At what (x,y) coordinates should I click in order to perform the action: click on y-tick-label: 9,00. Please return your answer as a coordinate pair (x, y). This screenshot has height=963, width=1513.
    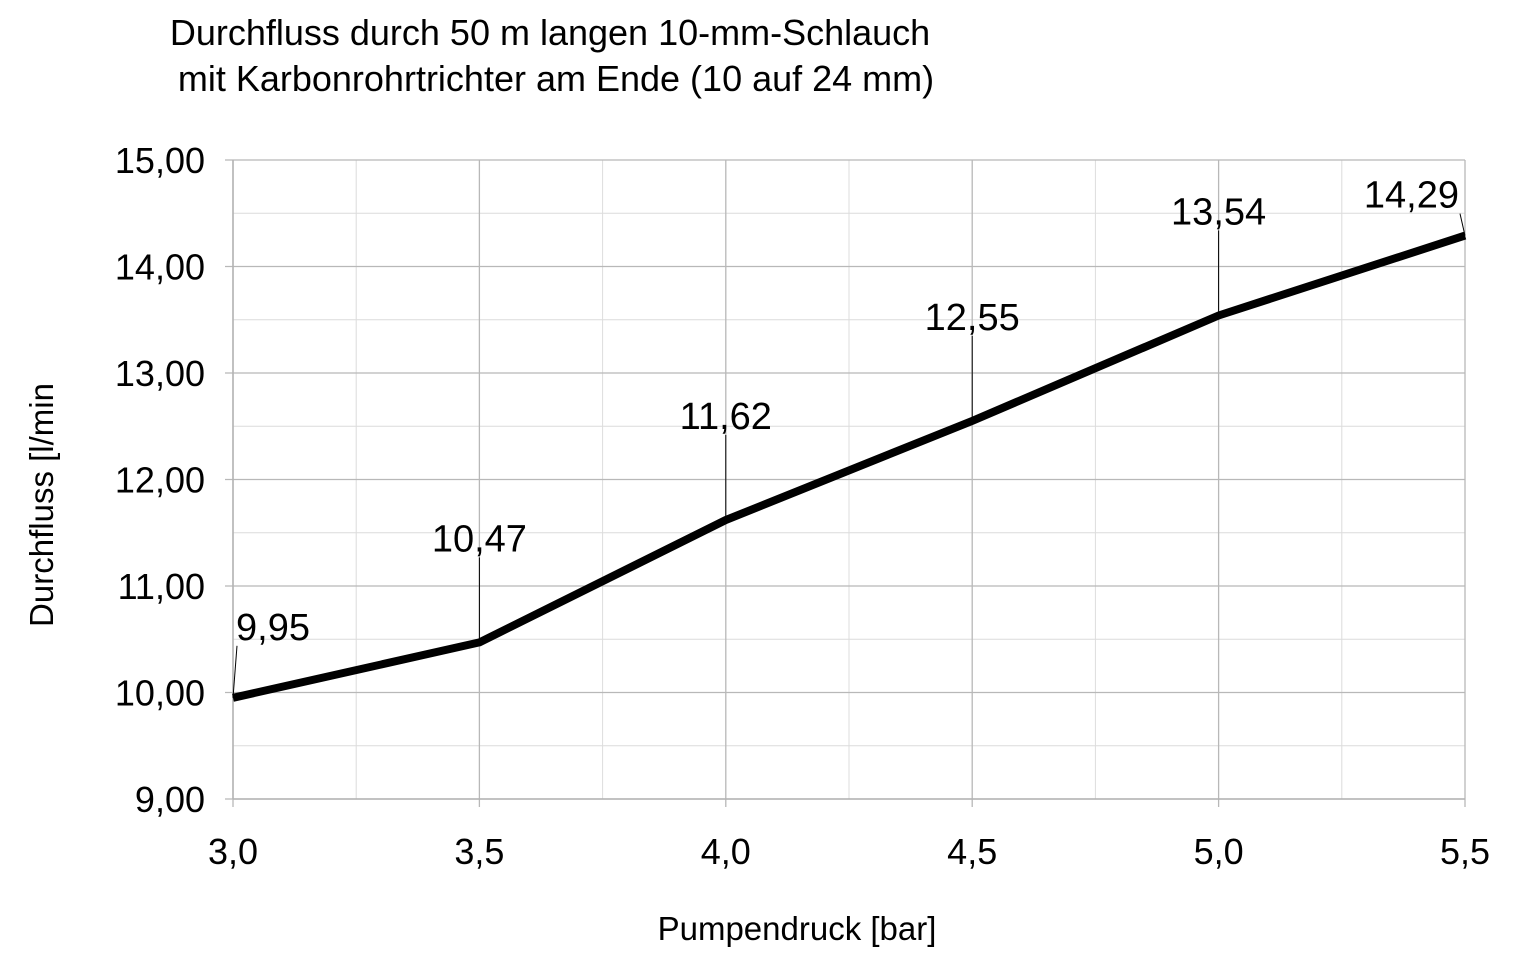
    Looking at the image, I should click on (170, 799).